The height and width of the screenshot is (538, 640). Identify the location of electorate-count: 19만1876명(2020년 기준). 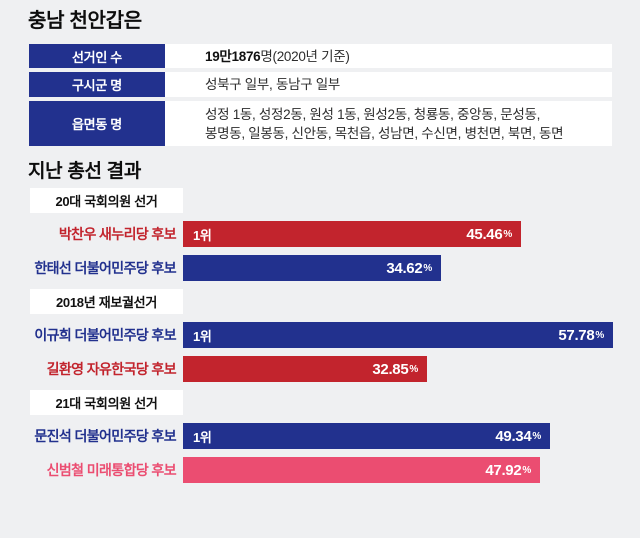
(404, 56).